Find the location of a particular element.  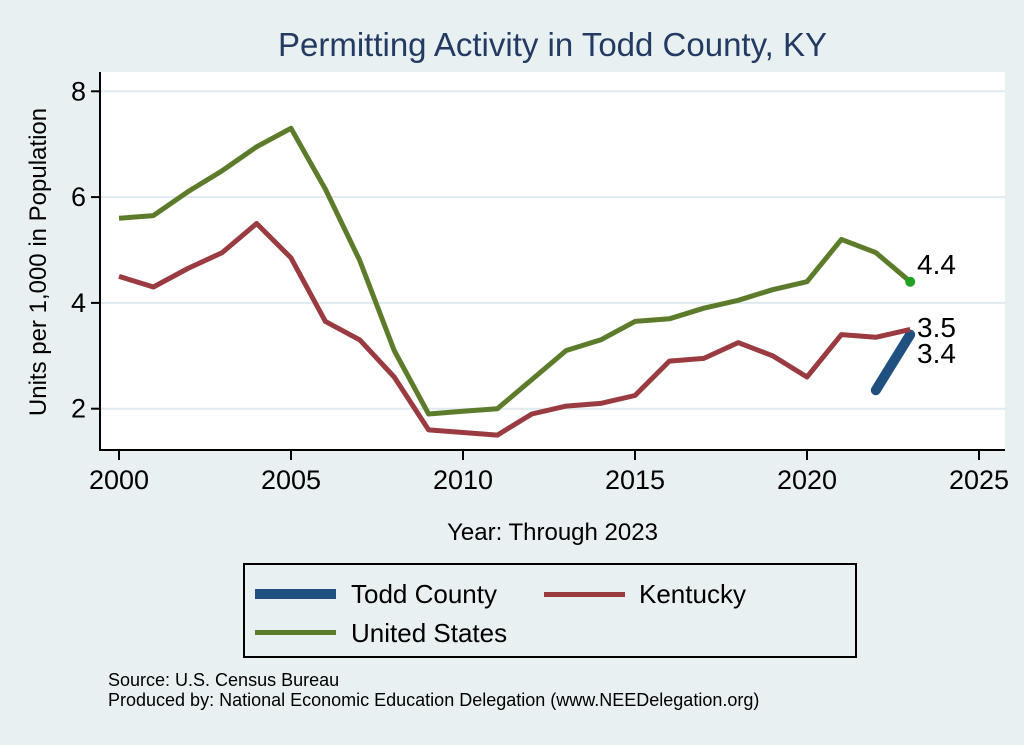

legend-label-kentucky: Kentucky is located at coordinates (692, 594).